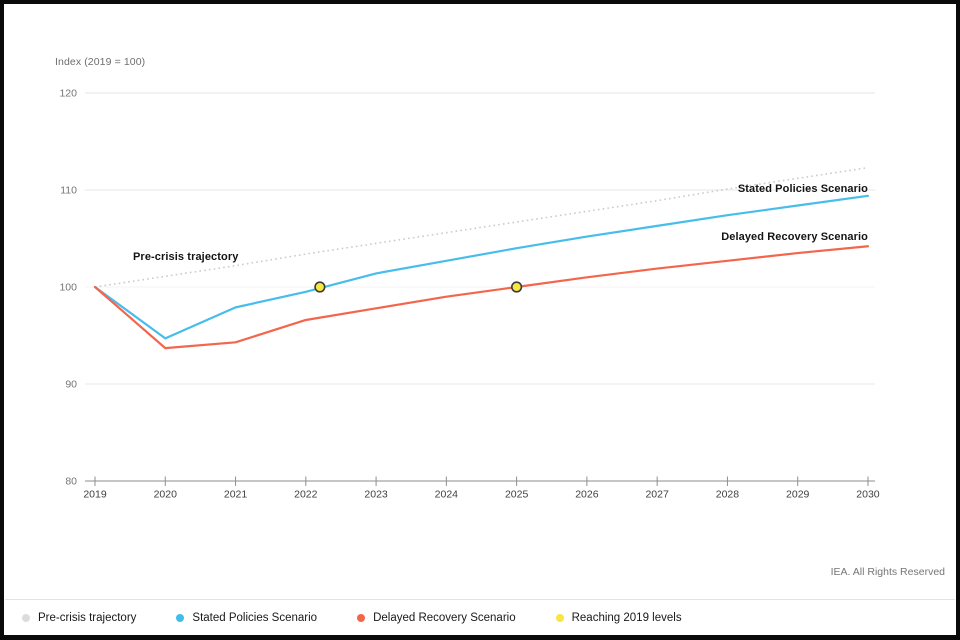  Describe the element at coordinates (361, 618) in the screenshot. I see `orange-dot-icon` at that location.